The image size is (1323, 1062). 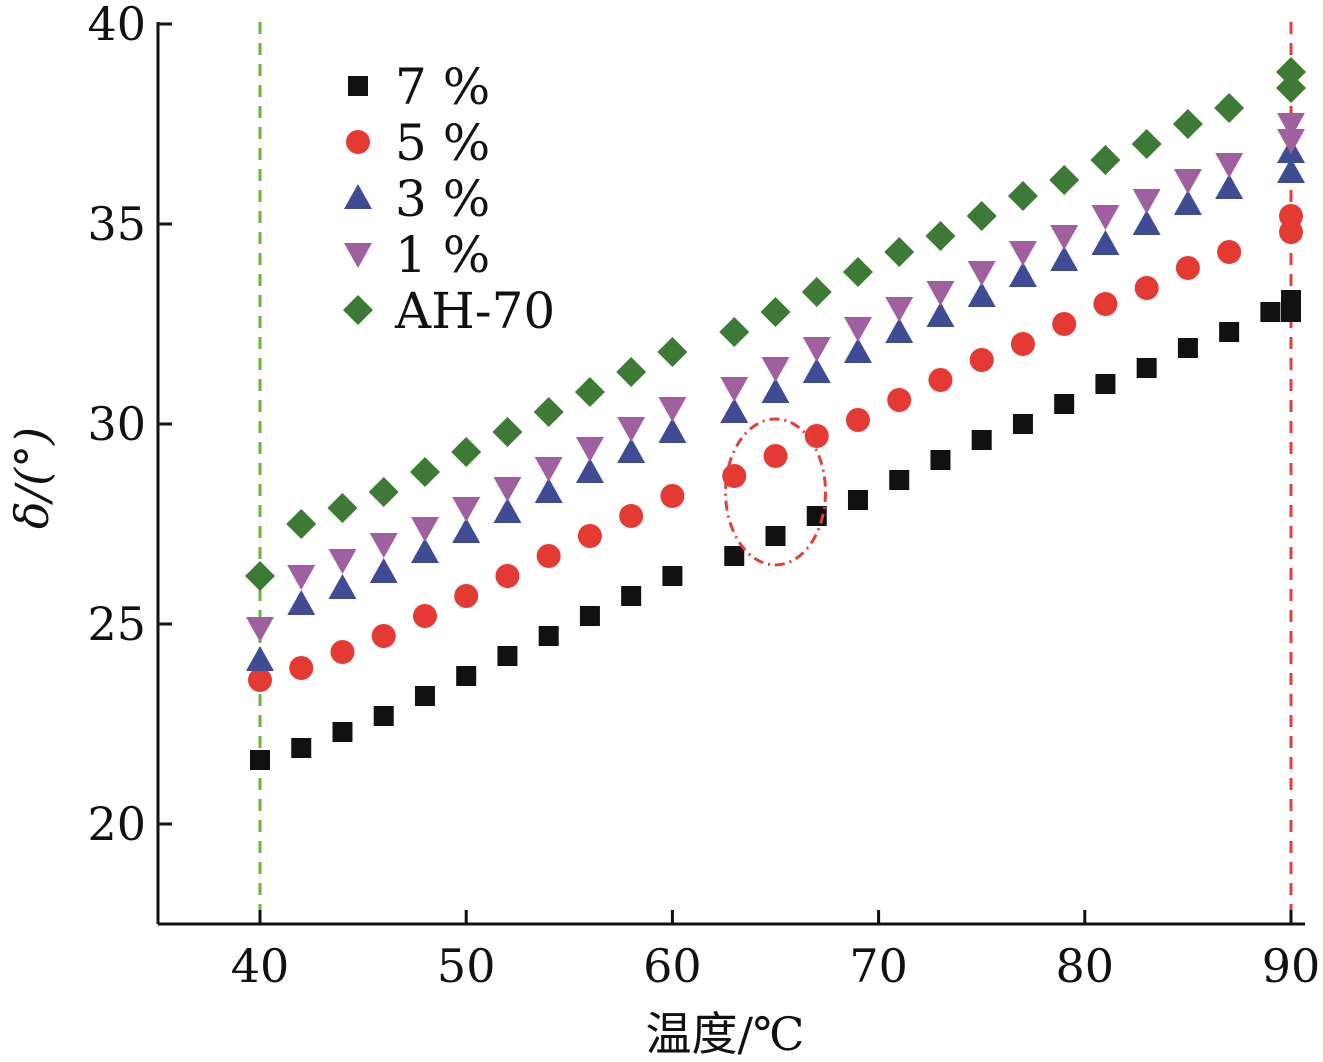 What do you see at coordinates (442, 199) in the screenshot?
I see `legend-label-2: 3 %` at bounding box center [442, 199].